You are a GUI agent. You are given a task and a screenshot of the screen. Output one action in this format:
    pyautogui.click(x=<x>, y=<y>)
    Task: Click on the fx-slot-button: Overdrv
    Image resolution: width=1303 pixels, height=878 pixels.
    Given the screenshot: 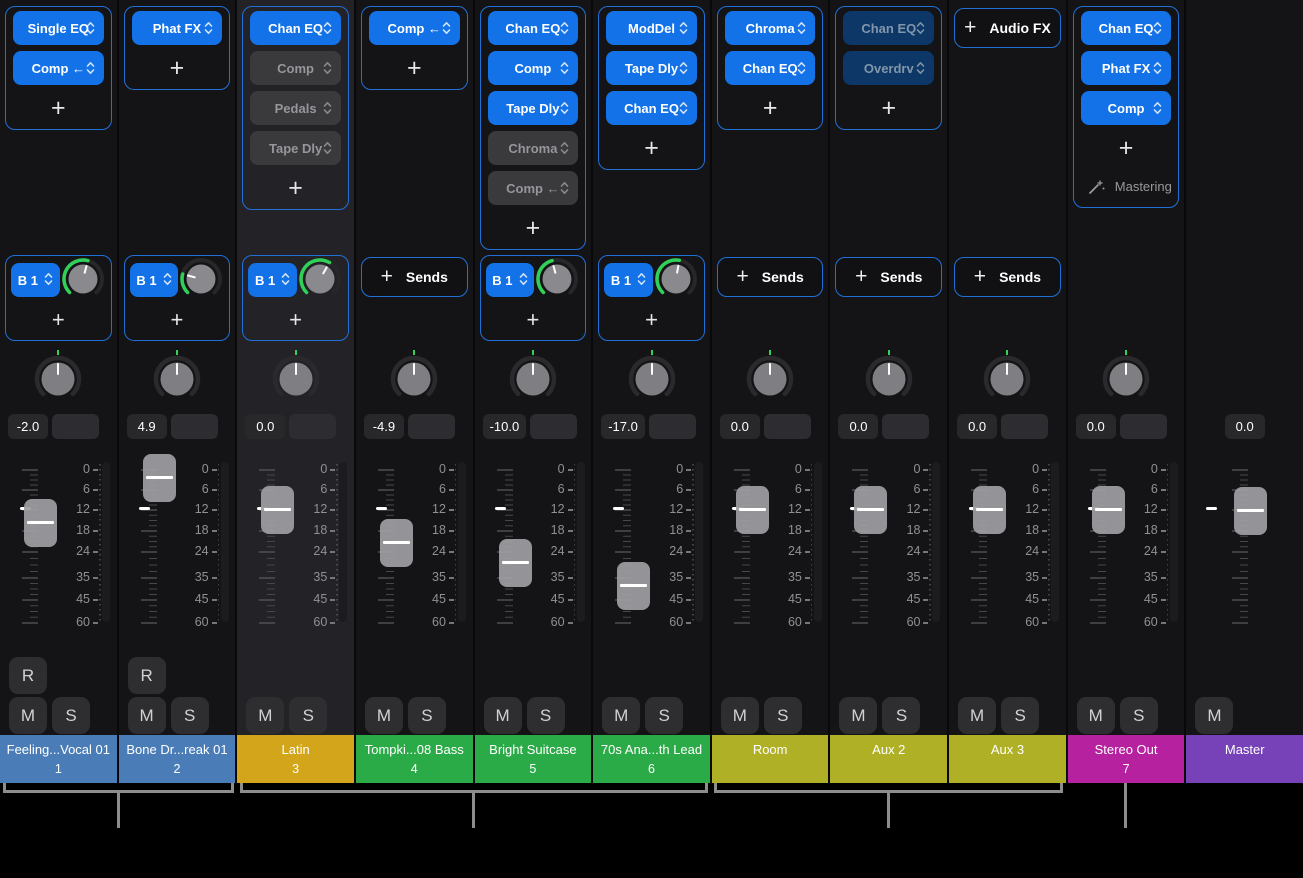 What is the action you would take?
    pyautogui.click(x=889, y=68)
    